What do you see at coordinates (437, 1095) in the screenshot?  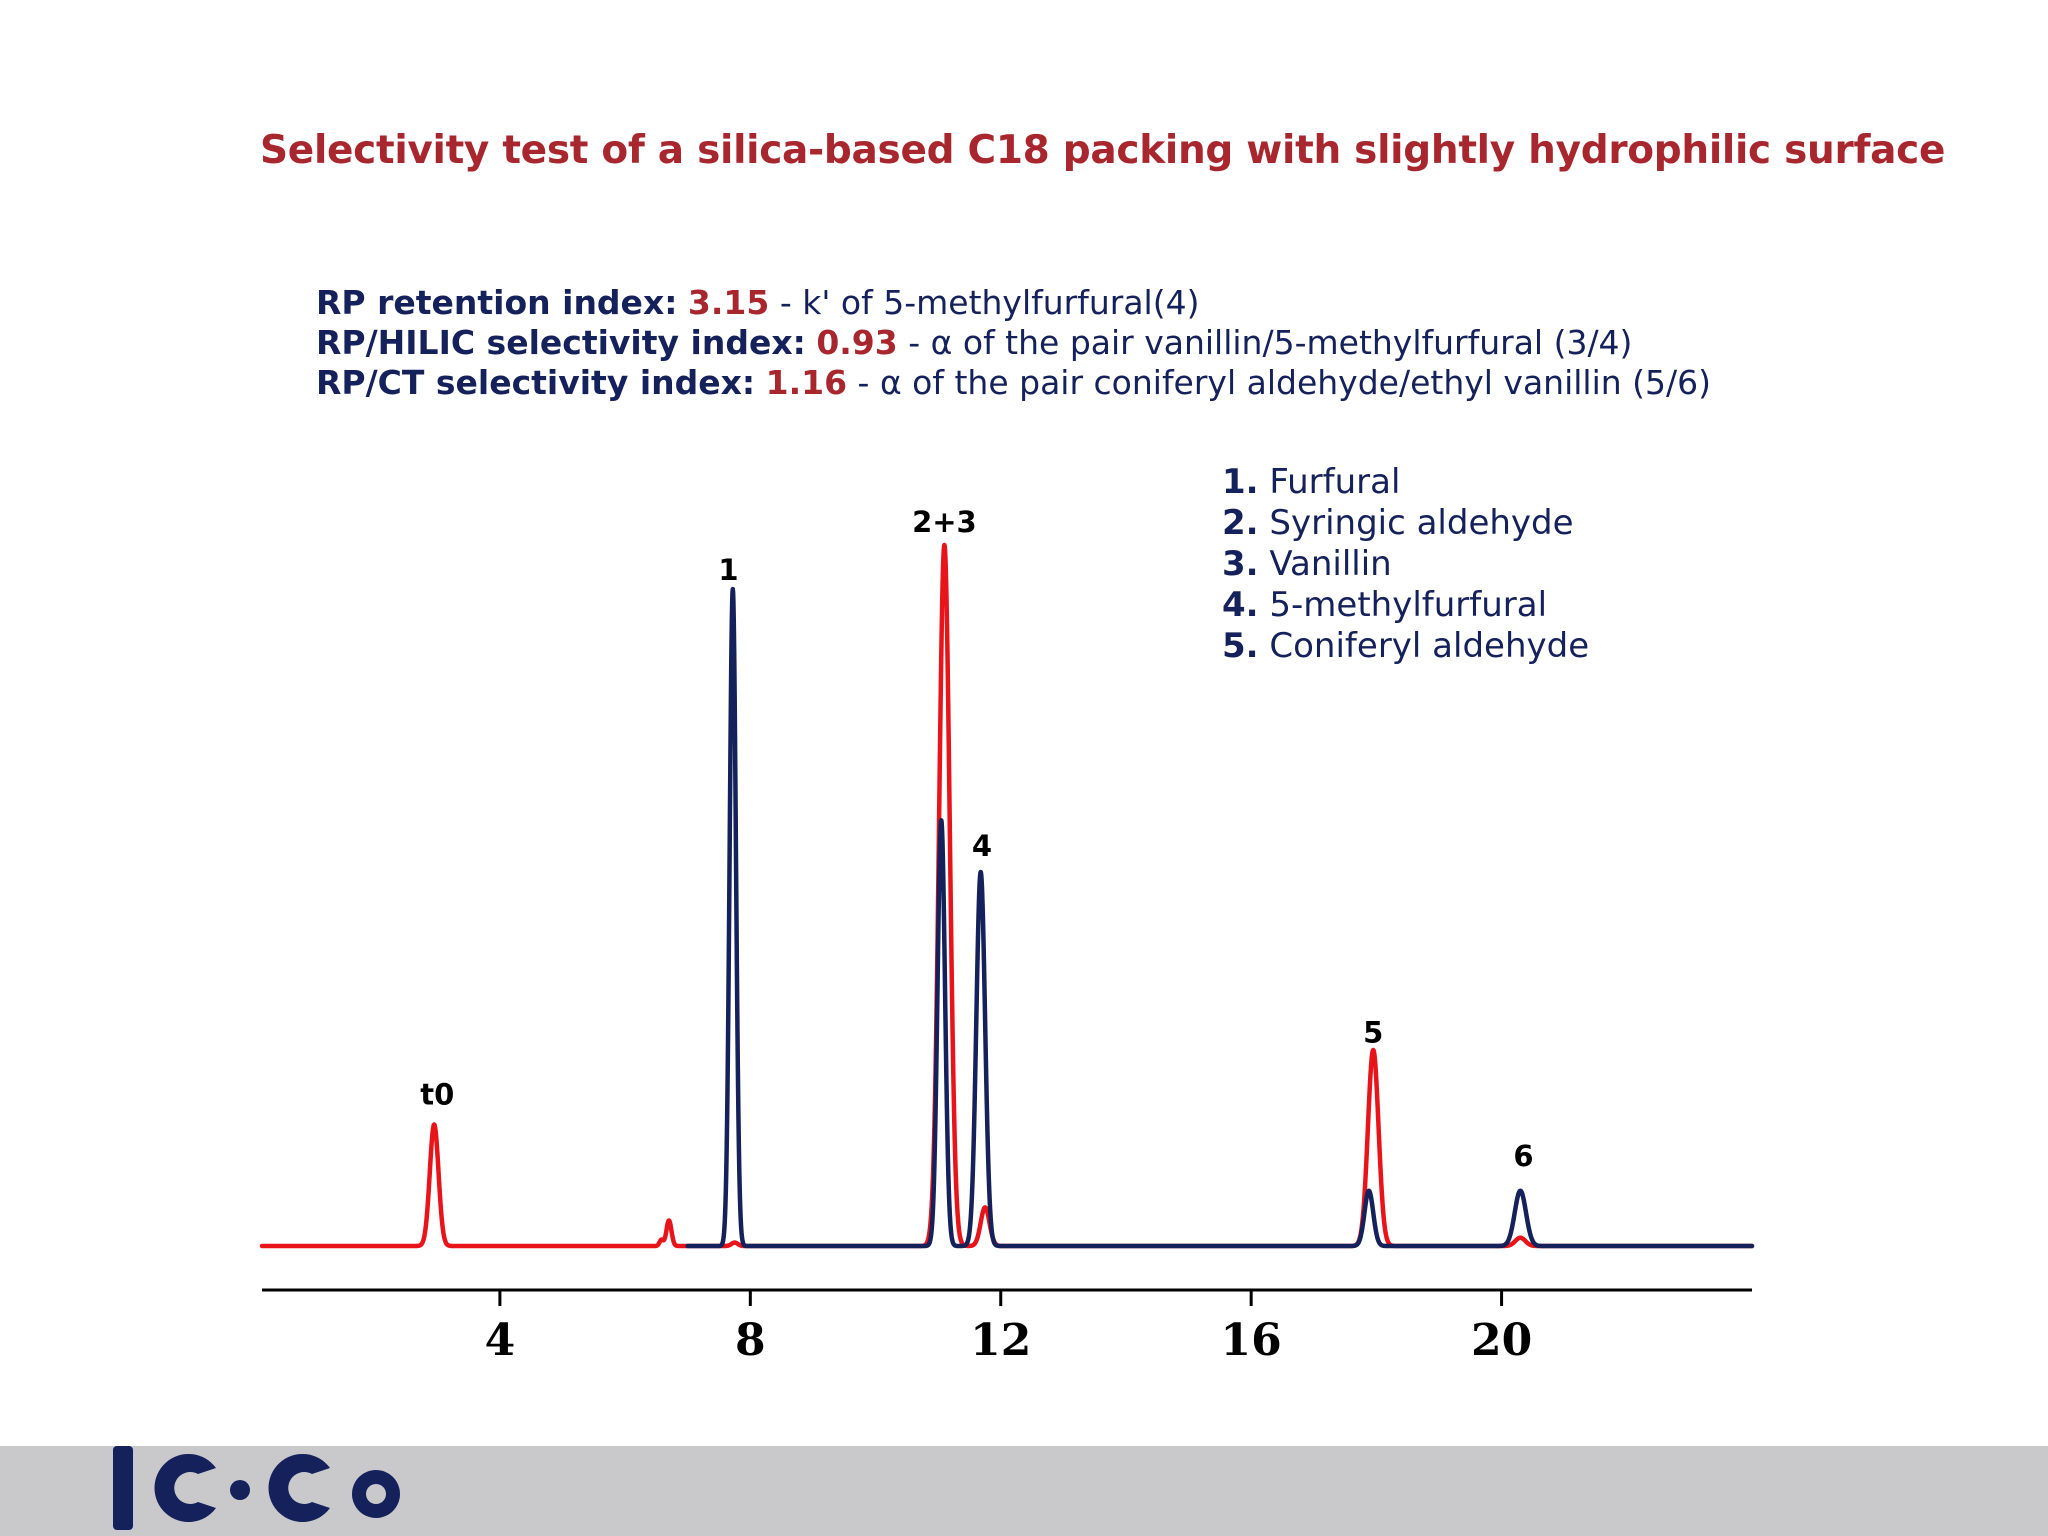 I see `peak-label: t0` at bounding box center [437, 1095].